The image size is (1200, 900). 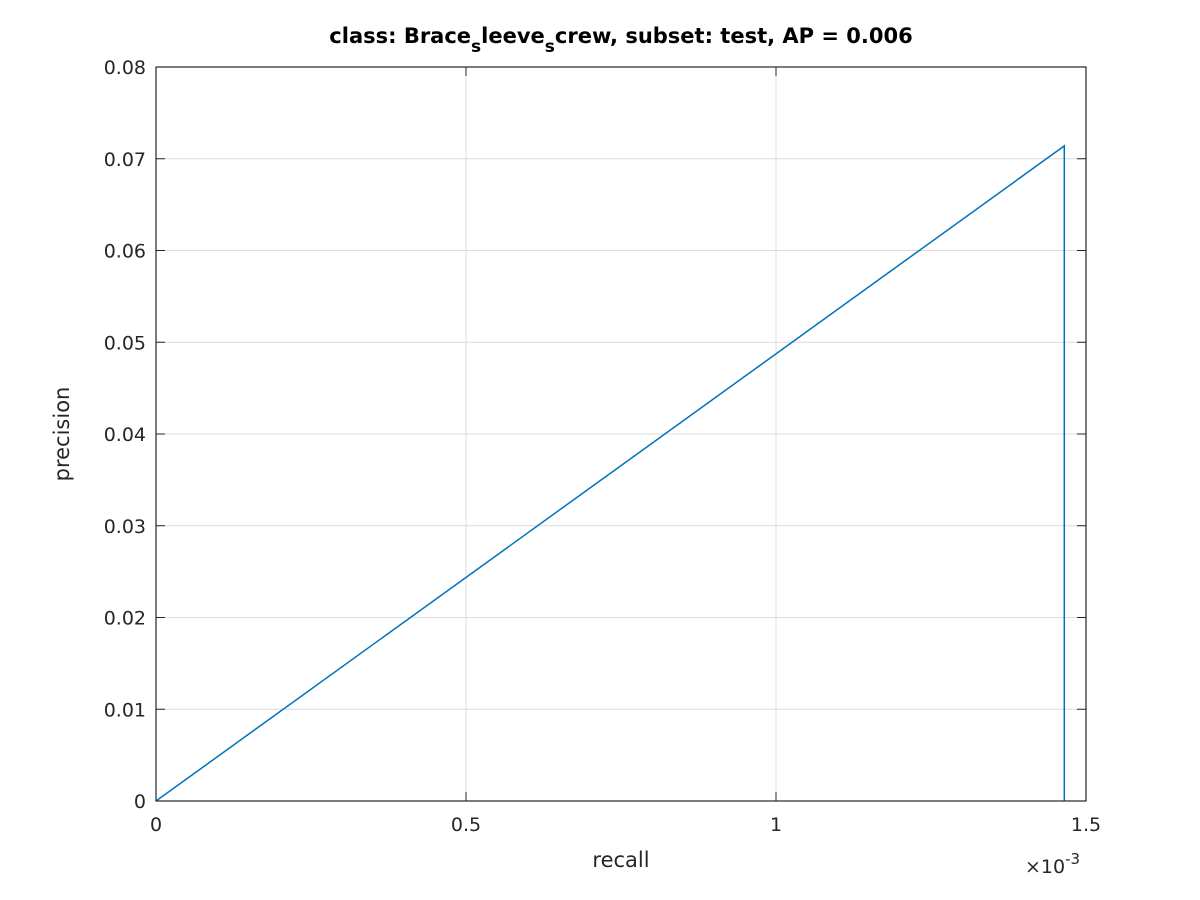 What do you see at coordinates (620, 860) in the screenshot?
I see `x-axis-label: recall` at bounding box center [620, 860].